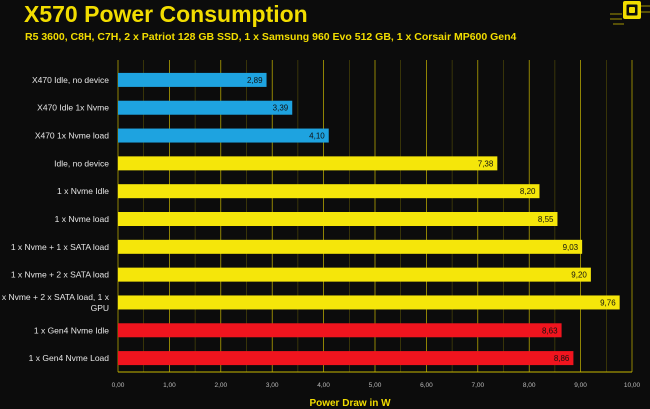  Describe the element at coordinates (562, 358) in the screenshot. I see `bar-value-label: 8,86` at that location.